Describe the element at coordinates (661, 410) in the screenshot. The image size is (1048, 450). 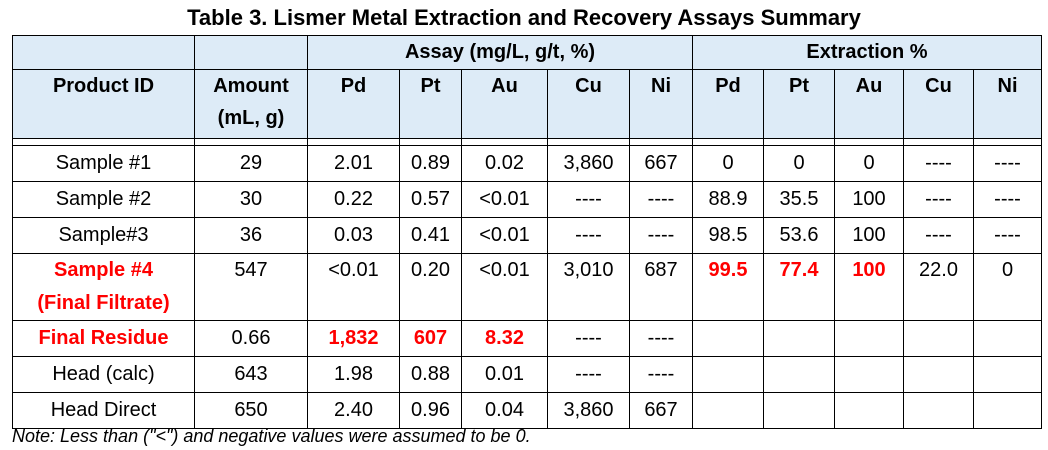
I see `assay-ni-cell: 667` at that location.